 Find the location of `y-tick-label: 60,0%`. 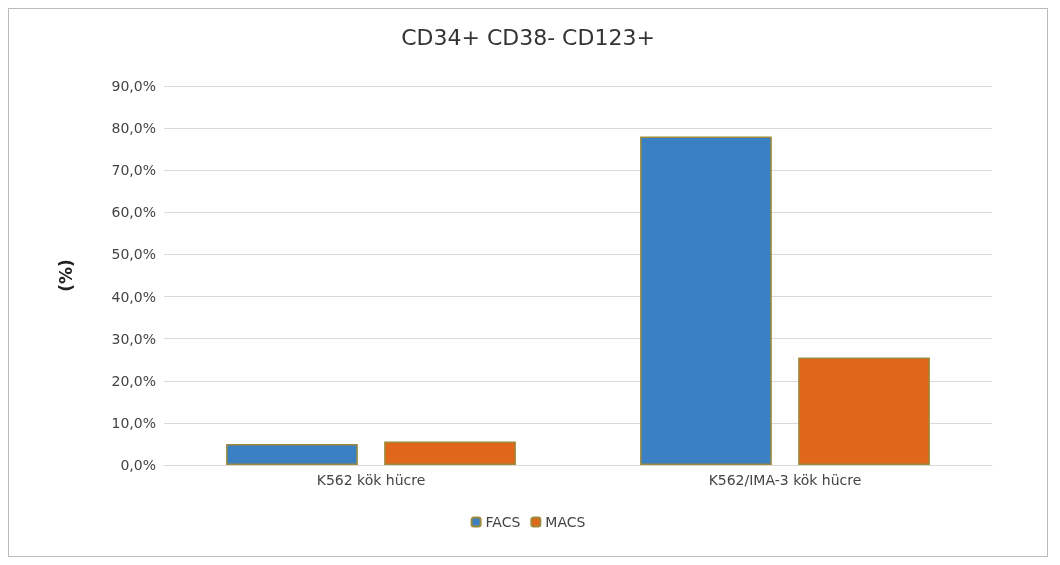

y-tick-label: 60,0% is located at coordinates (133, 212).